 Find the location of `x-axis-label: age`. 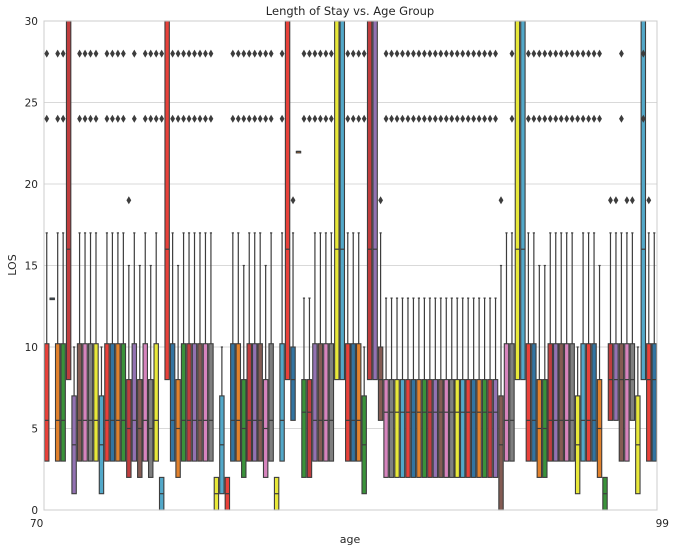

x-axis-label: age is located at coordinates (350, 539).